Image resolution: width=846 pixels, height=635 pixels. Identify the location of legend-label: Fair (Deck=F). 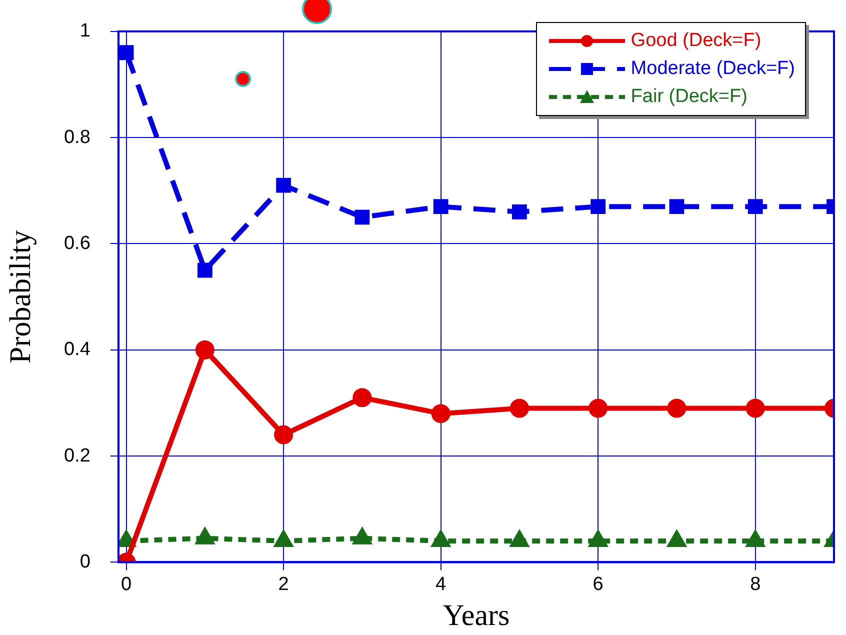
(689, 97).